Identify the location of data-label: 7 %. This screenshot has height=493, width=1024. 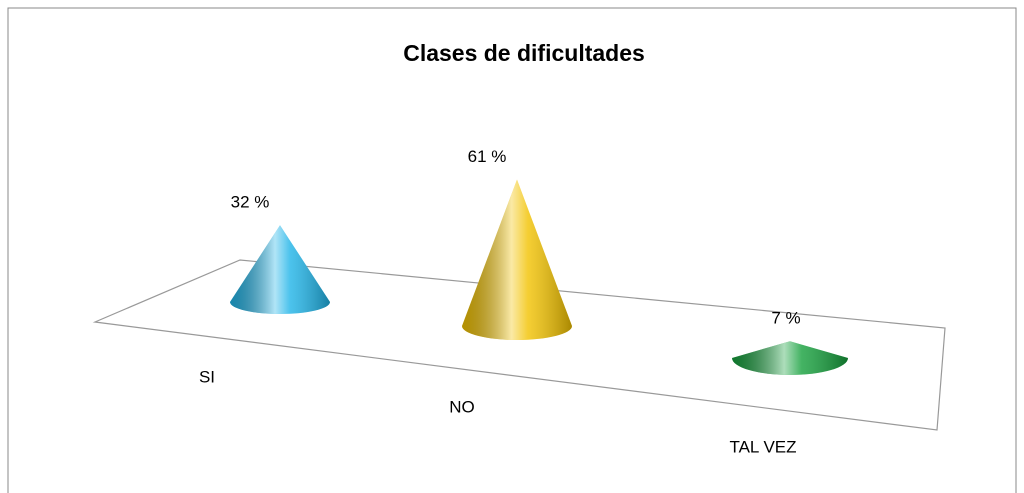
(785, 318).